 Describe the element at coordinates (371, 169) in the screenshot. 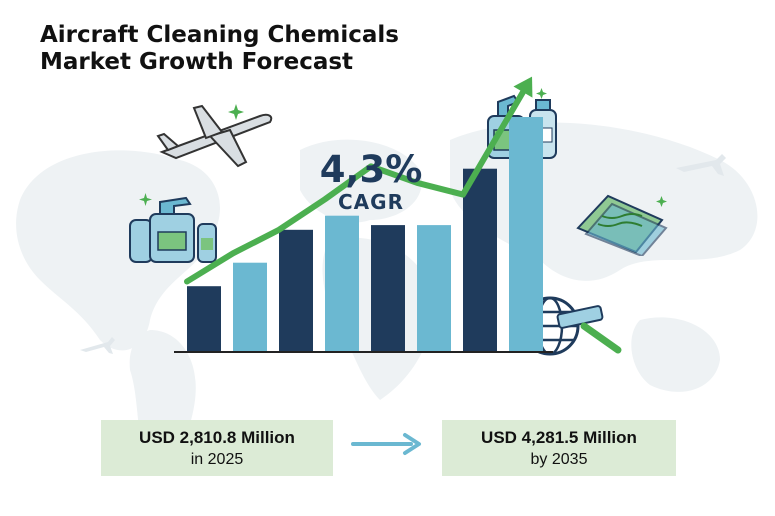

I see `cagr-value: 4,3%` at that location.